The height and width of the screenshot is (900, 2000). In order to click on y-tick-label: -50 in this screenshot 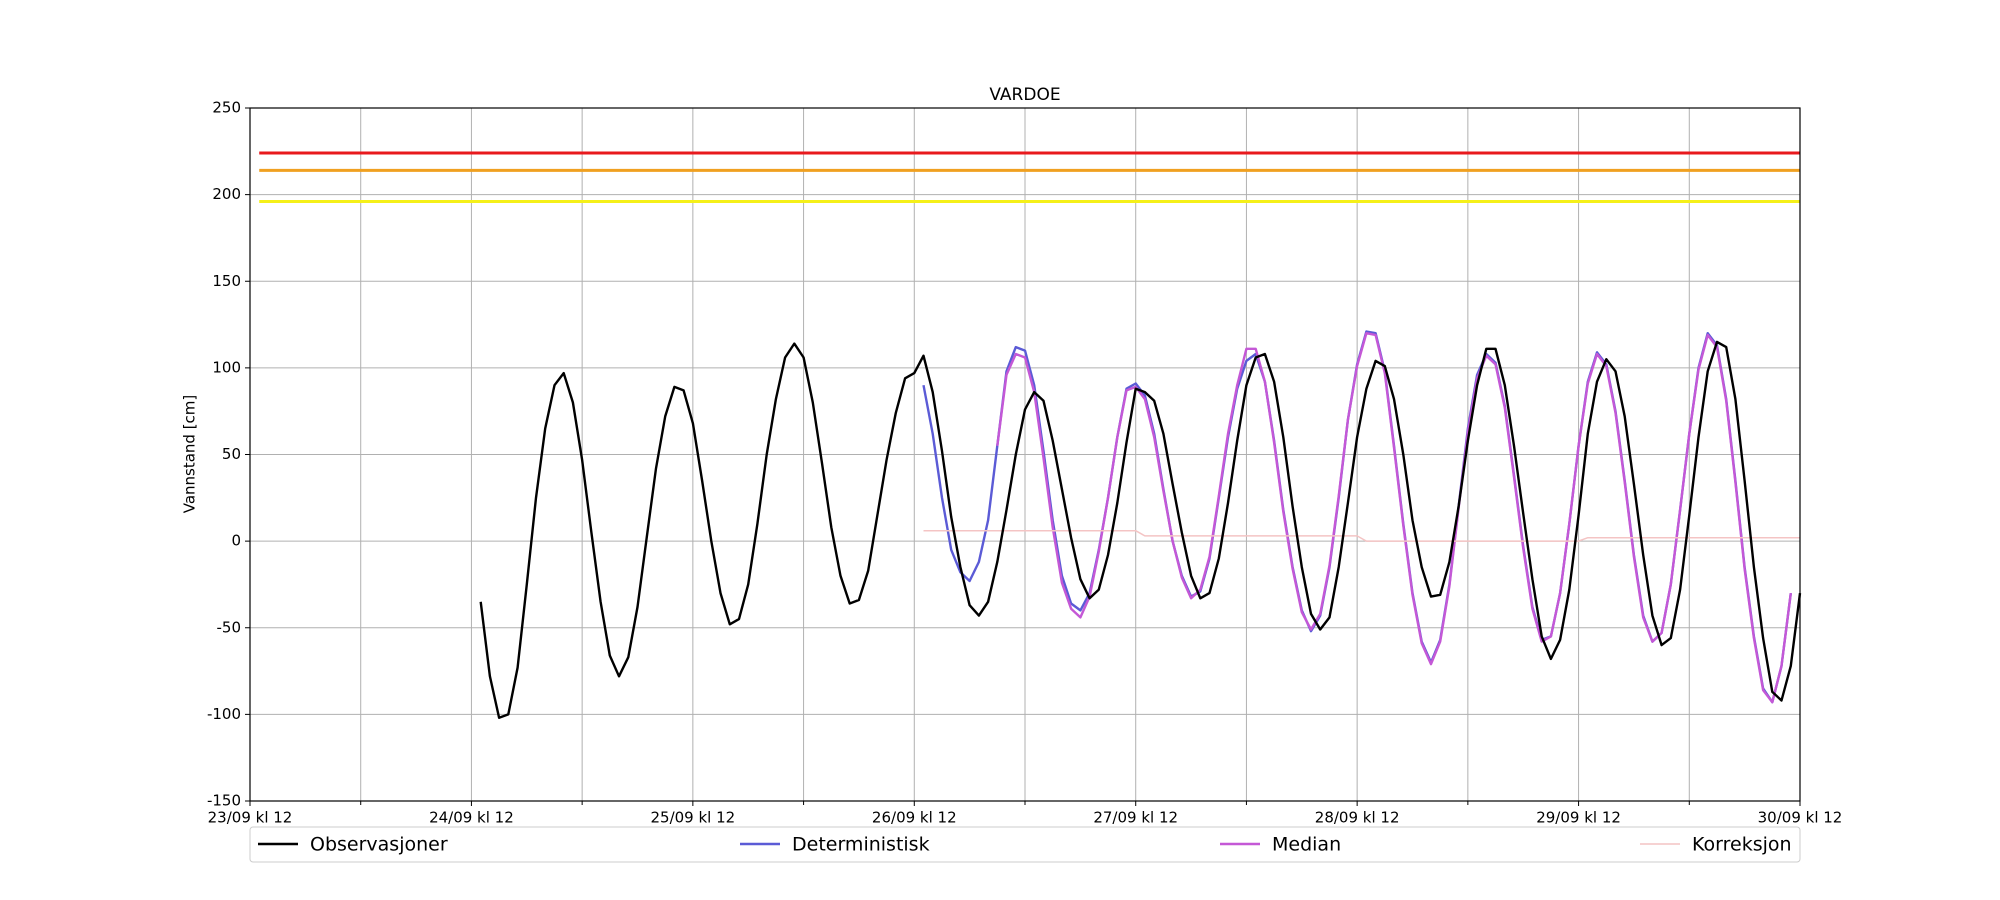, I will do `click(229, 627)`.